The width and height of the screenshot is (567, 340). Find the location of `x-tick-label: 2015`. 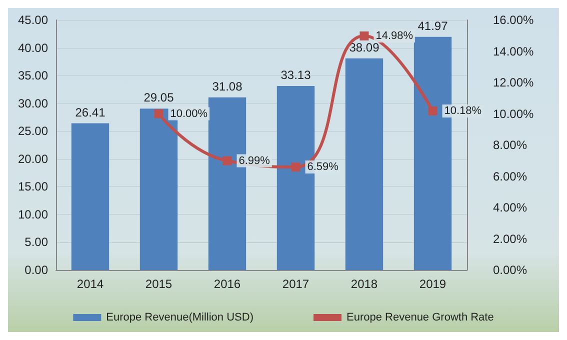

x-tick-label: 2015 is located at coordinates (158, 284).